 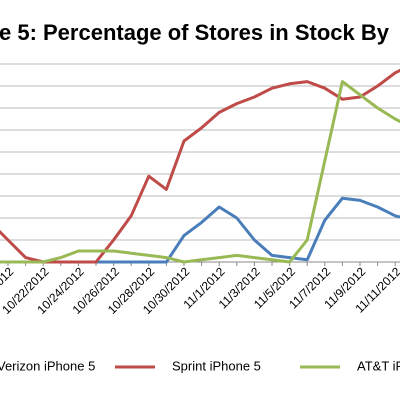 I want to click on legend-label: AT&T iPhone 5, so click(x=378, y=365).